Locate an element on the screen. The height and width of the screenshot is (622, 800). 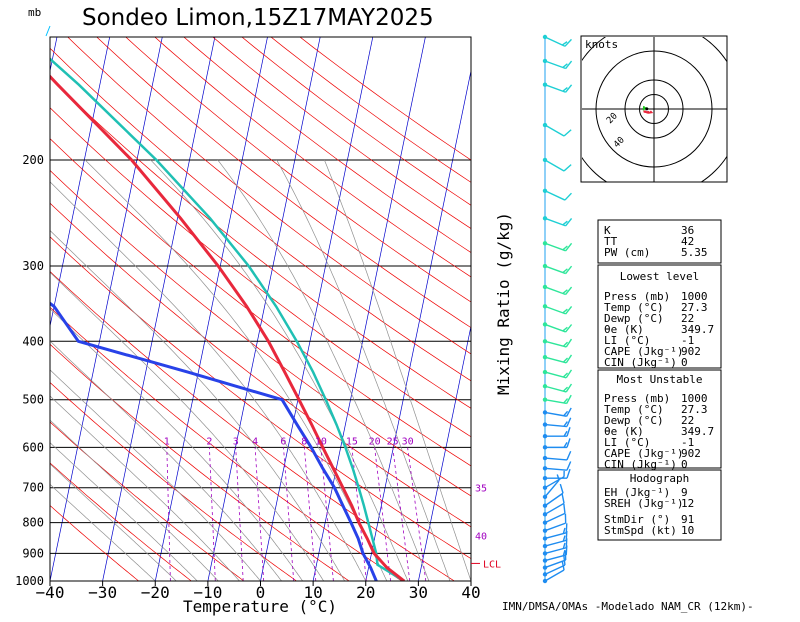
storm-motion-marker is located at coordinates (646, 108).